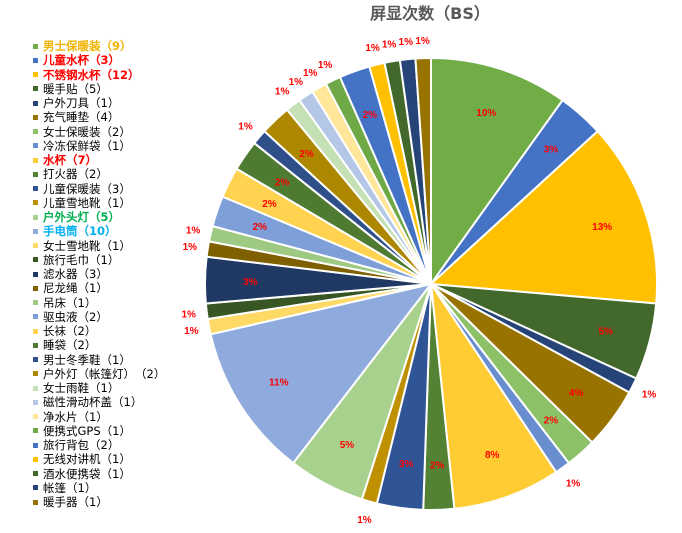 This screenshot has width=682, height=533. I want to click on legend-label: 帐篷（1）, so click(70, 487).